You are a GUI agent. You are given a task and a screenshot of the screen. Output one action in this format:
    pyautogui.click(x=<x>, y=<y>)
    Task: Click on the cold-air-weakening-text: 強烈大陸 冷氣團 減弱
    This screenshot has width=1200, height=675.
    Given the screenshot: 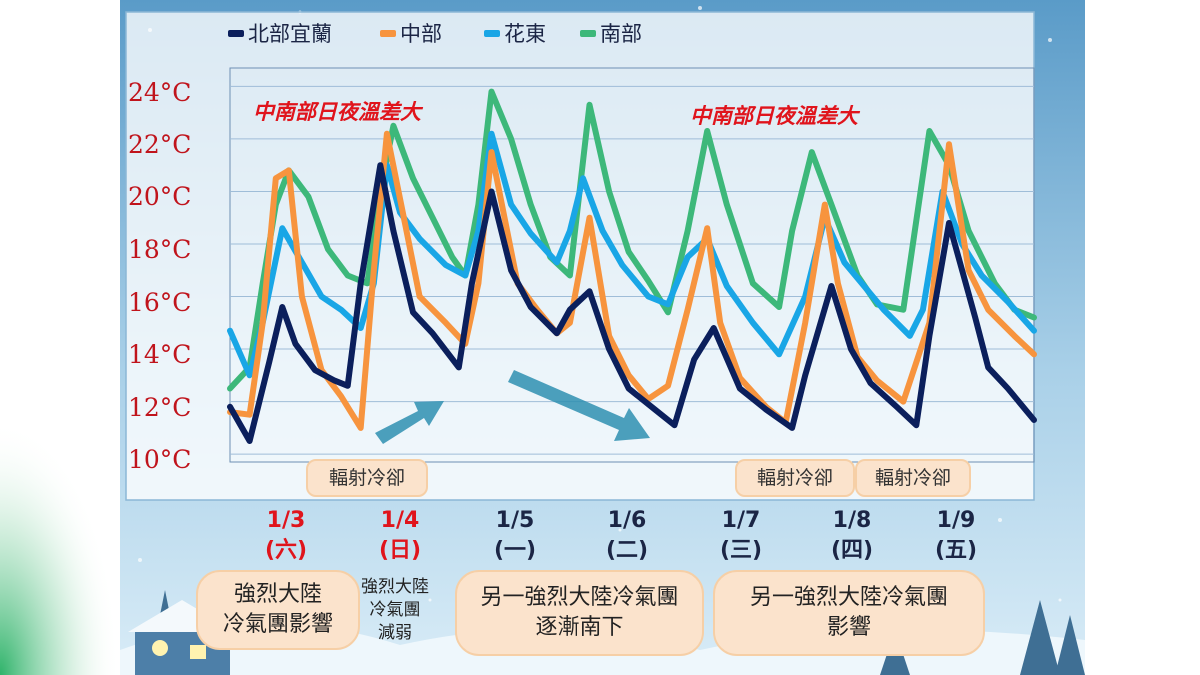 What is the action you would take?
    pyautogui.click(x=395, y=610)
    